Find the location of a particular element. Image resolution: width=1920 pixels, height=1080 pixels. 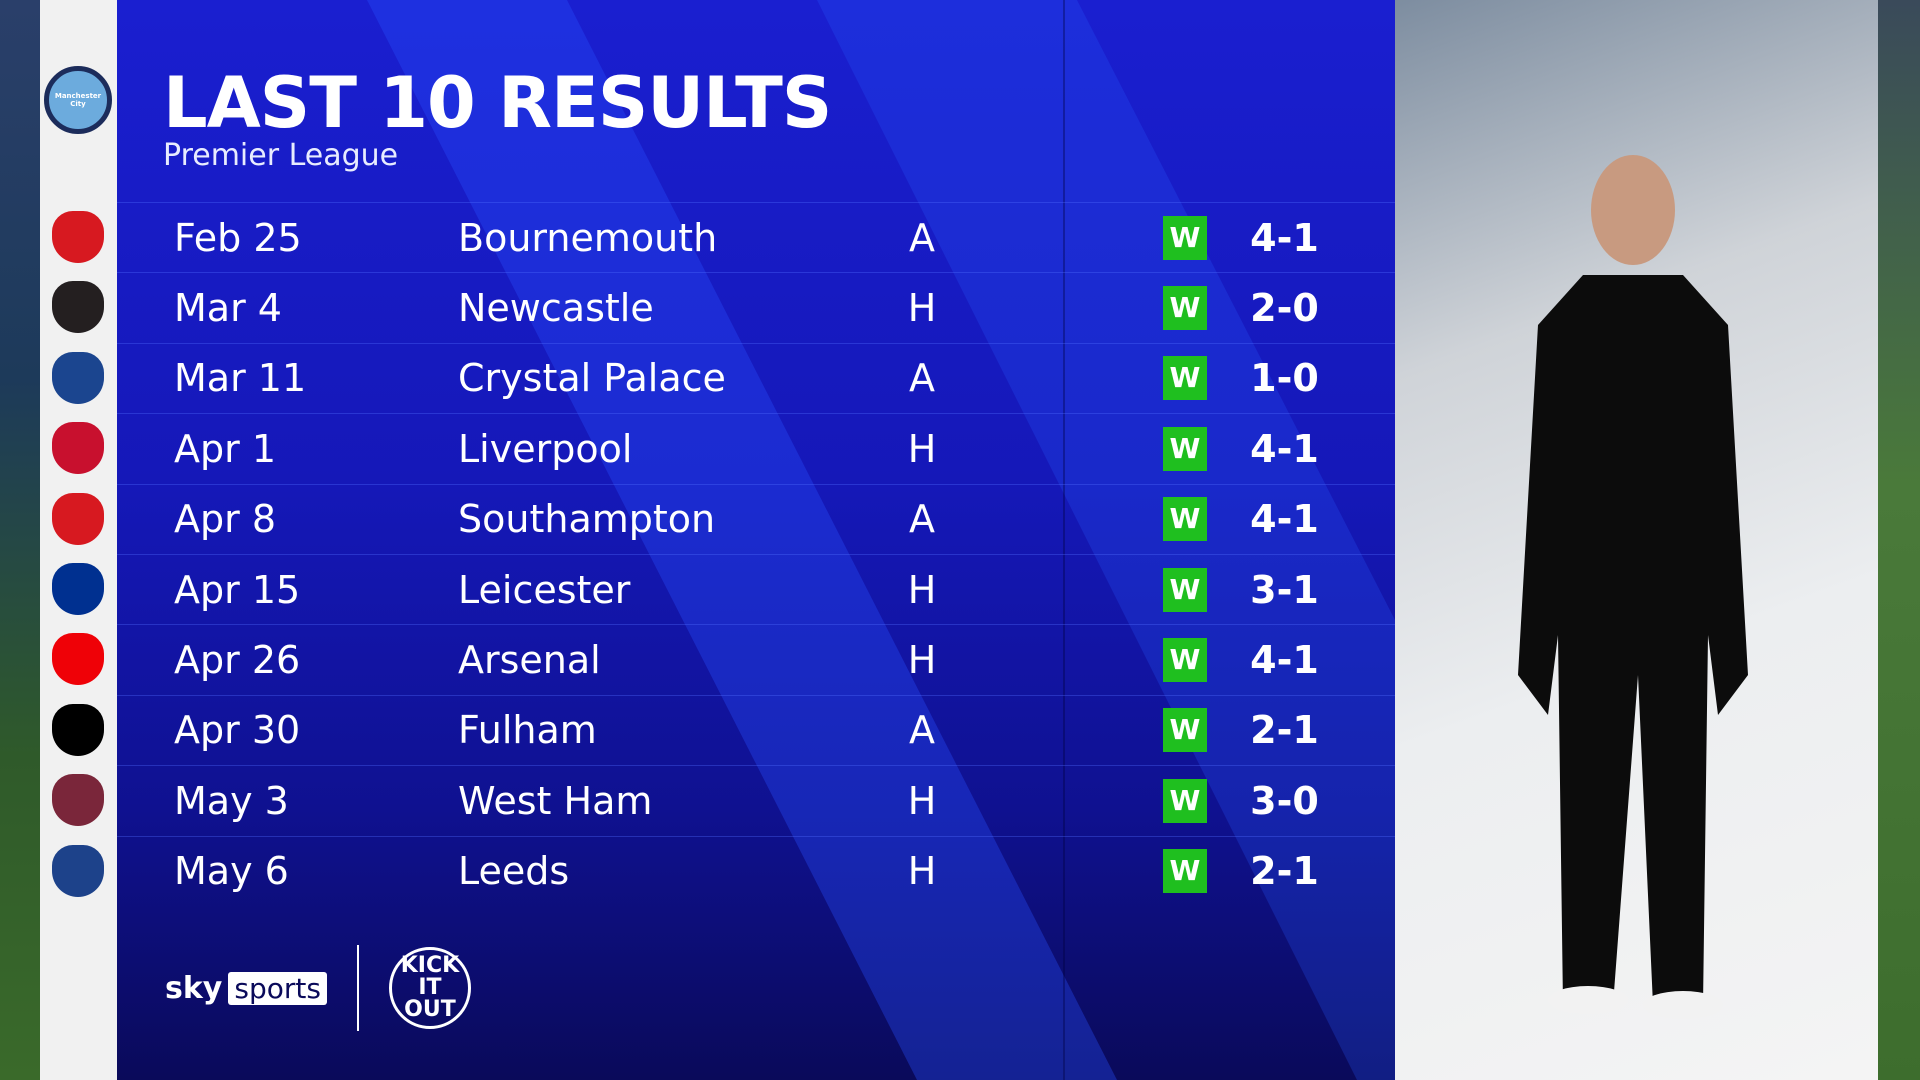

match-score: 2-0 is located at coordinates (1284, 308).